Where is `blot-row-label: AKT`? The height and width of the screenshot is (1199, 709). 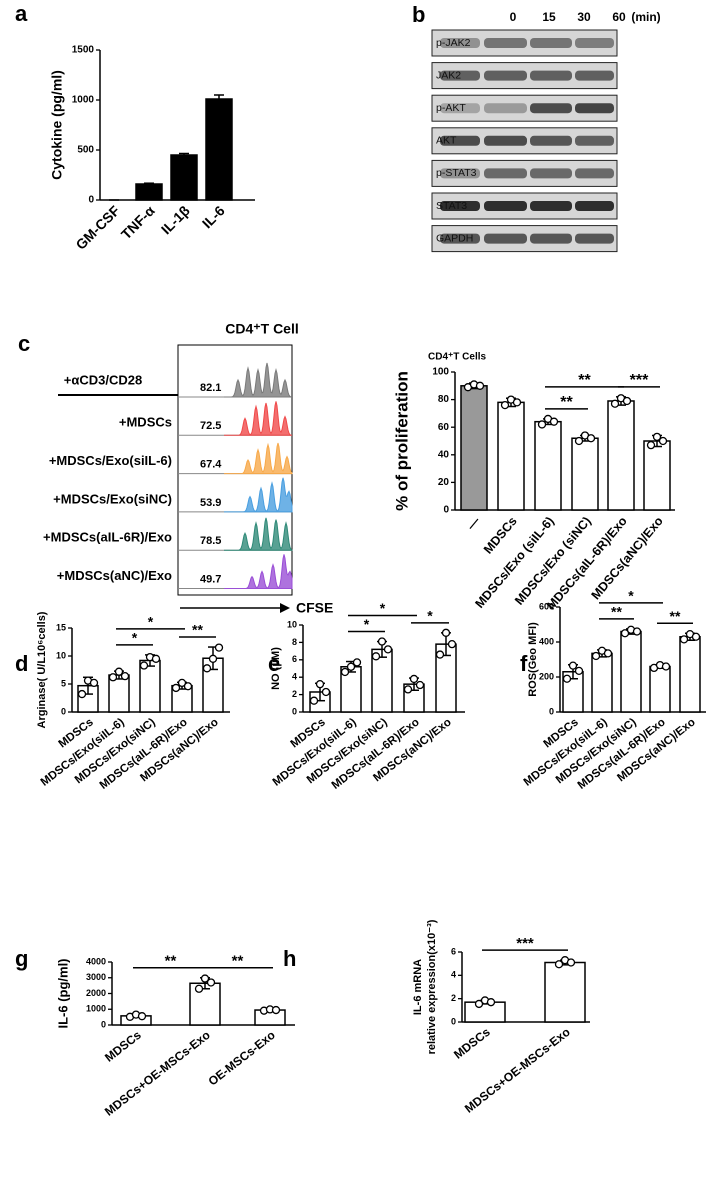
blot-row-label: AKT is located at coordinates (446, 141).